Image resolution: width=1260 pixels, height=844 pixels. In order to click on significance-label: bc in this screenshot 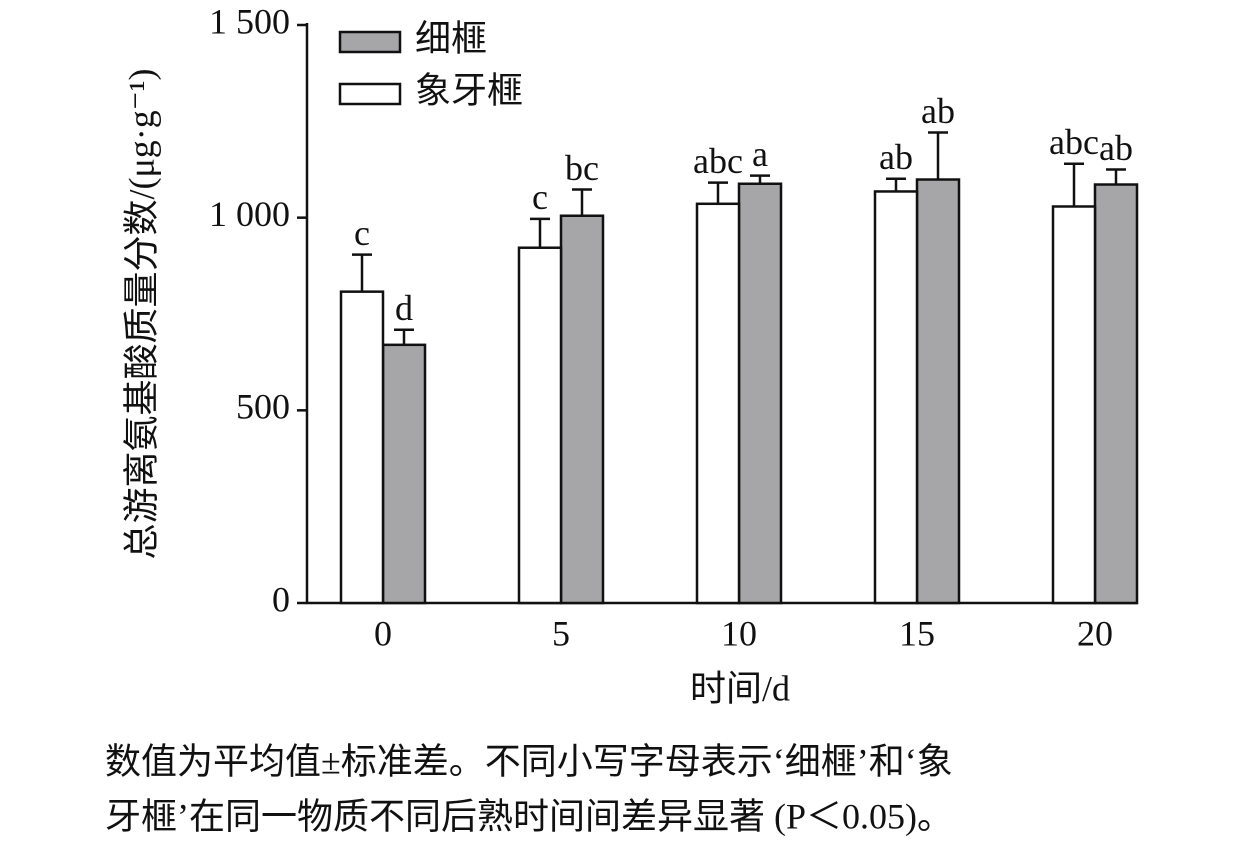, I will do `click(582, 168)`.